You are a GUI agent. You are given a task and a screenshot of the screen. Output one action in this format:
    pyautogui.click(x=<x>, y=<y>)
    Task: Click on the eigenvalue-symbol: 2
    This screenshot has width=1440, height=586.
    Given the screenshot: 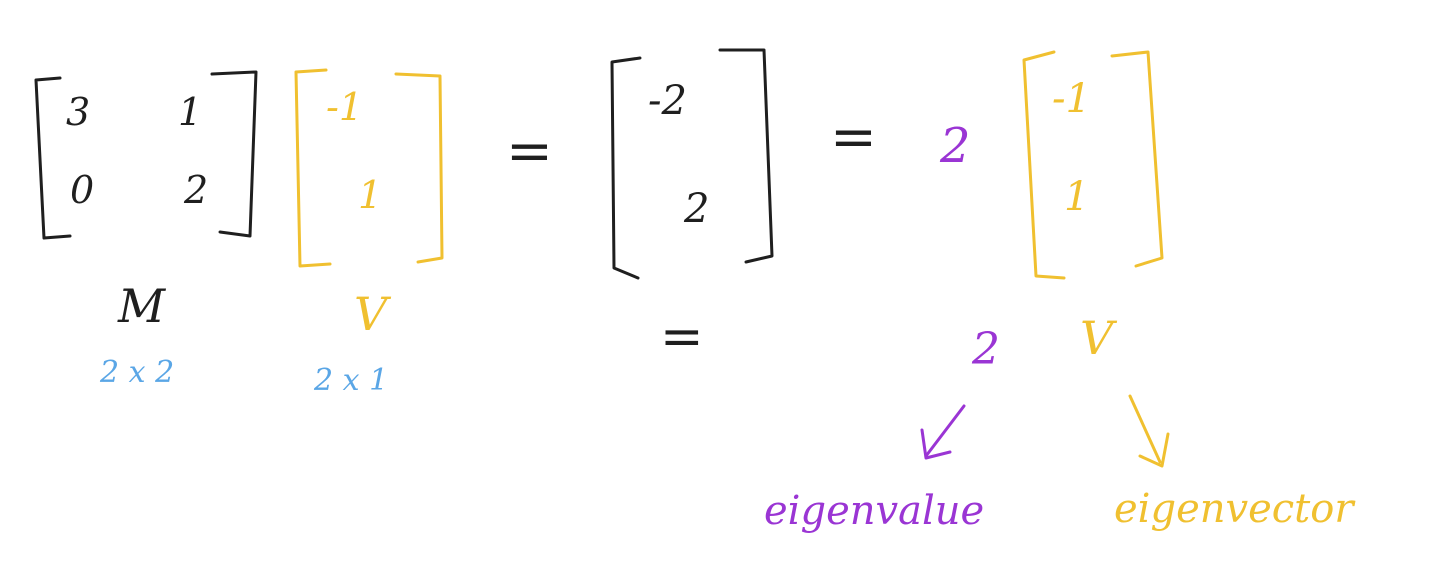 What is the action you would take?
    pyautogui.click(x=985, y=349)
    